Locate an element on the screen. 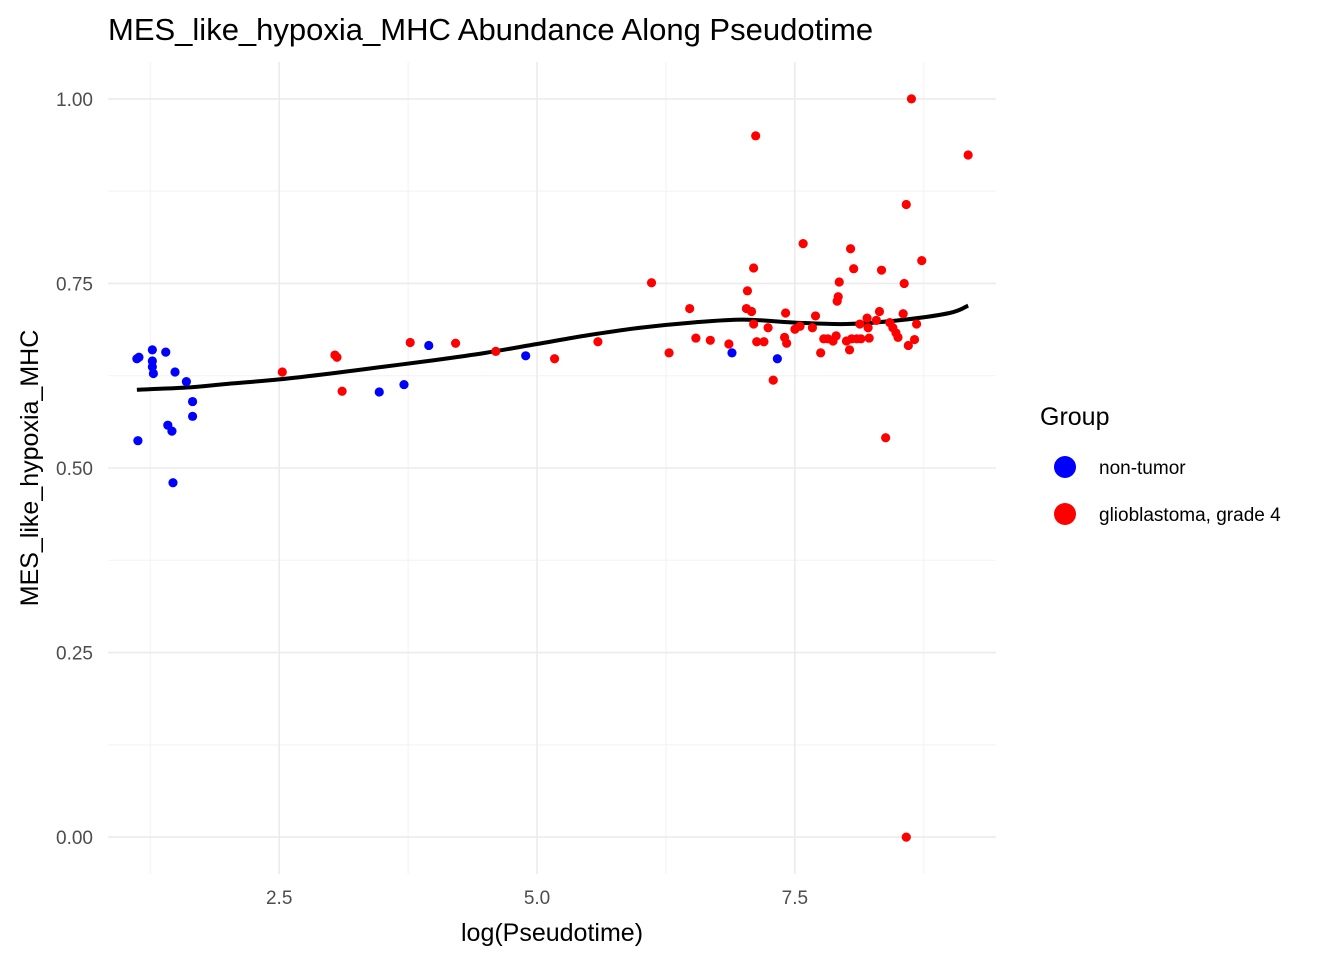  y-tick-label: 0.25 is located at coordinates (74, 654).